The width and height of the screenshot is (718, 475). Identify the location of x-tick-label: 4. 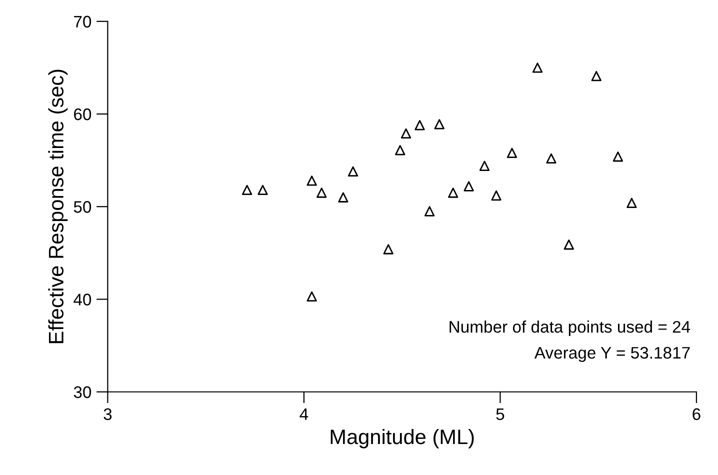
(304, 414).